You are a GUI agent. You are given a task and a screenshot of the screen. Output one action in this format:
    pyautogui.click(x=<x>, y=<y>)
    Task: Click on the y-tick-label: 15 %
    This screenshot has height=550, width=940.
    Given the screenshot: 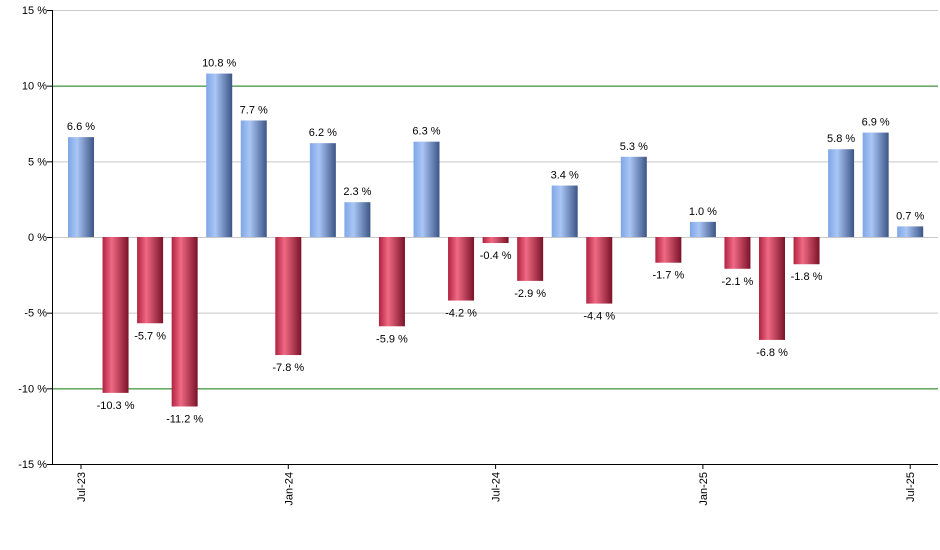 What is the action you would take?
    pyautogui.click(x=34, y=11)
    